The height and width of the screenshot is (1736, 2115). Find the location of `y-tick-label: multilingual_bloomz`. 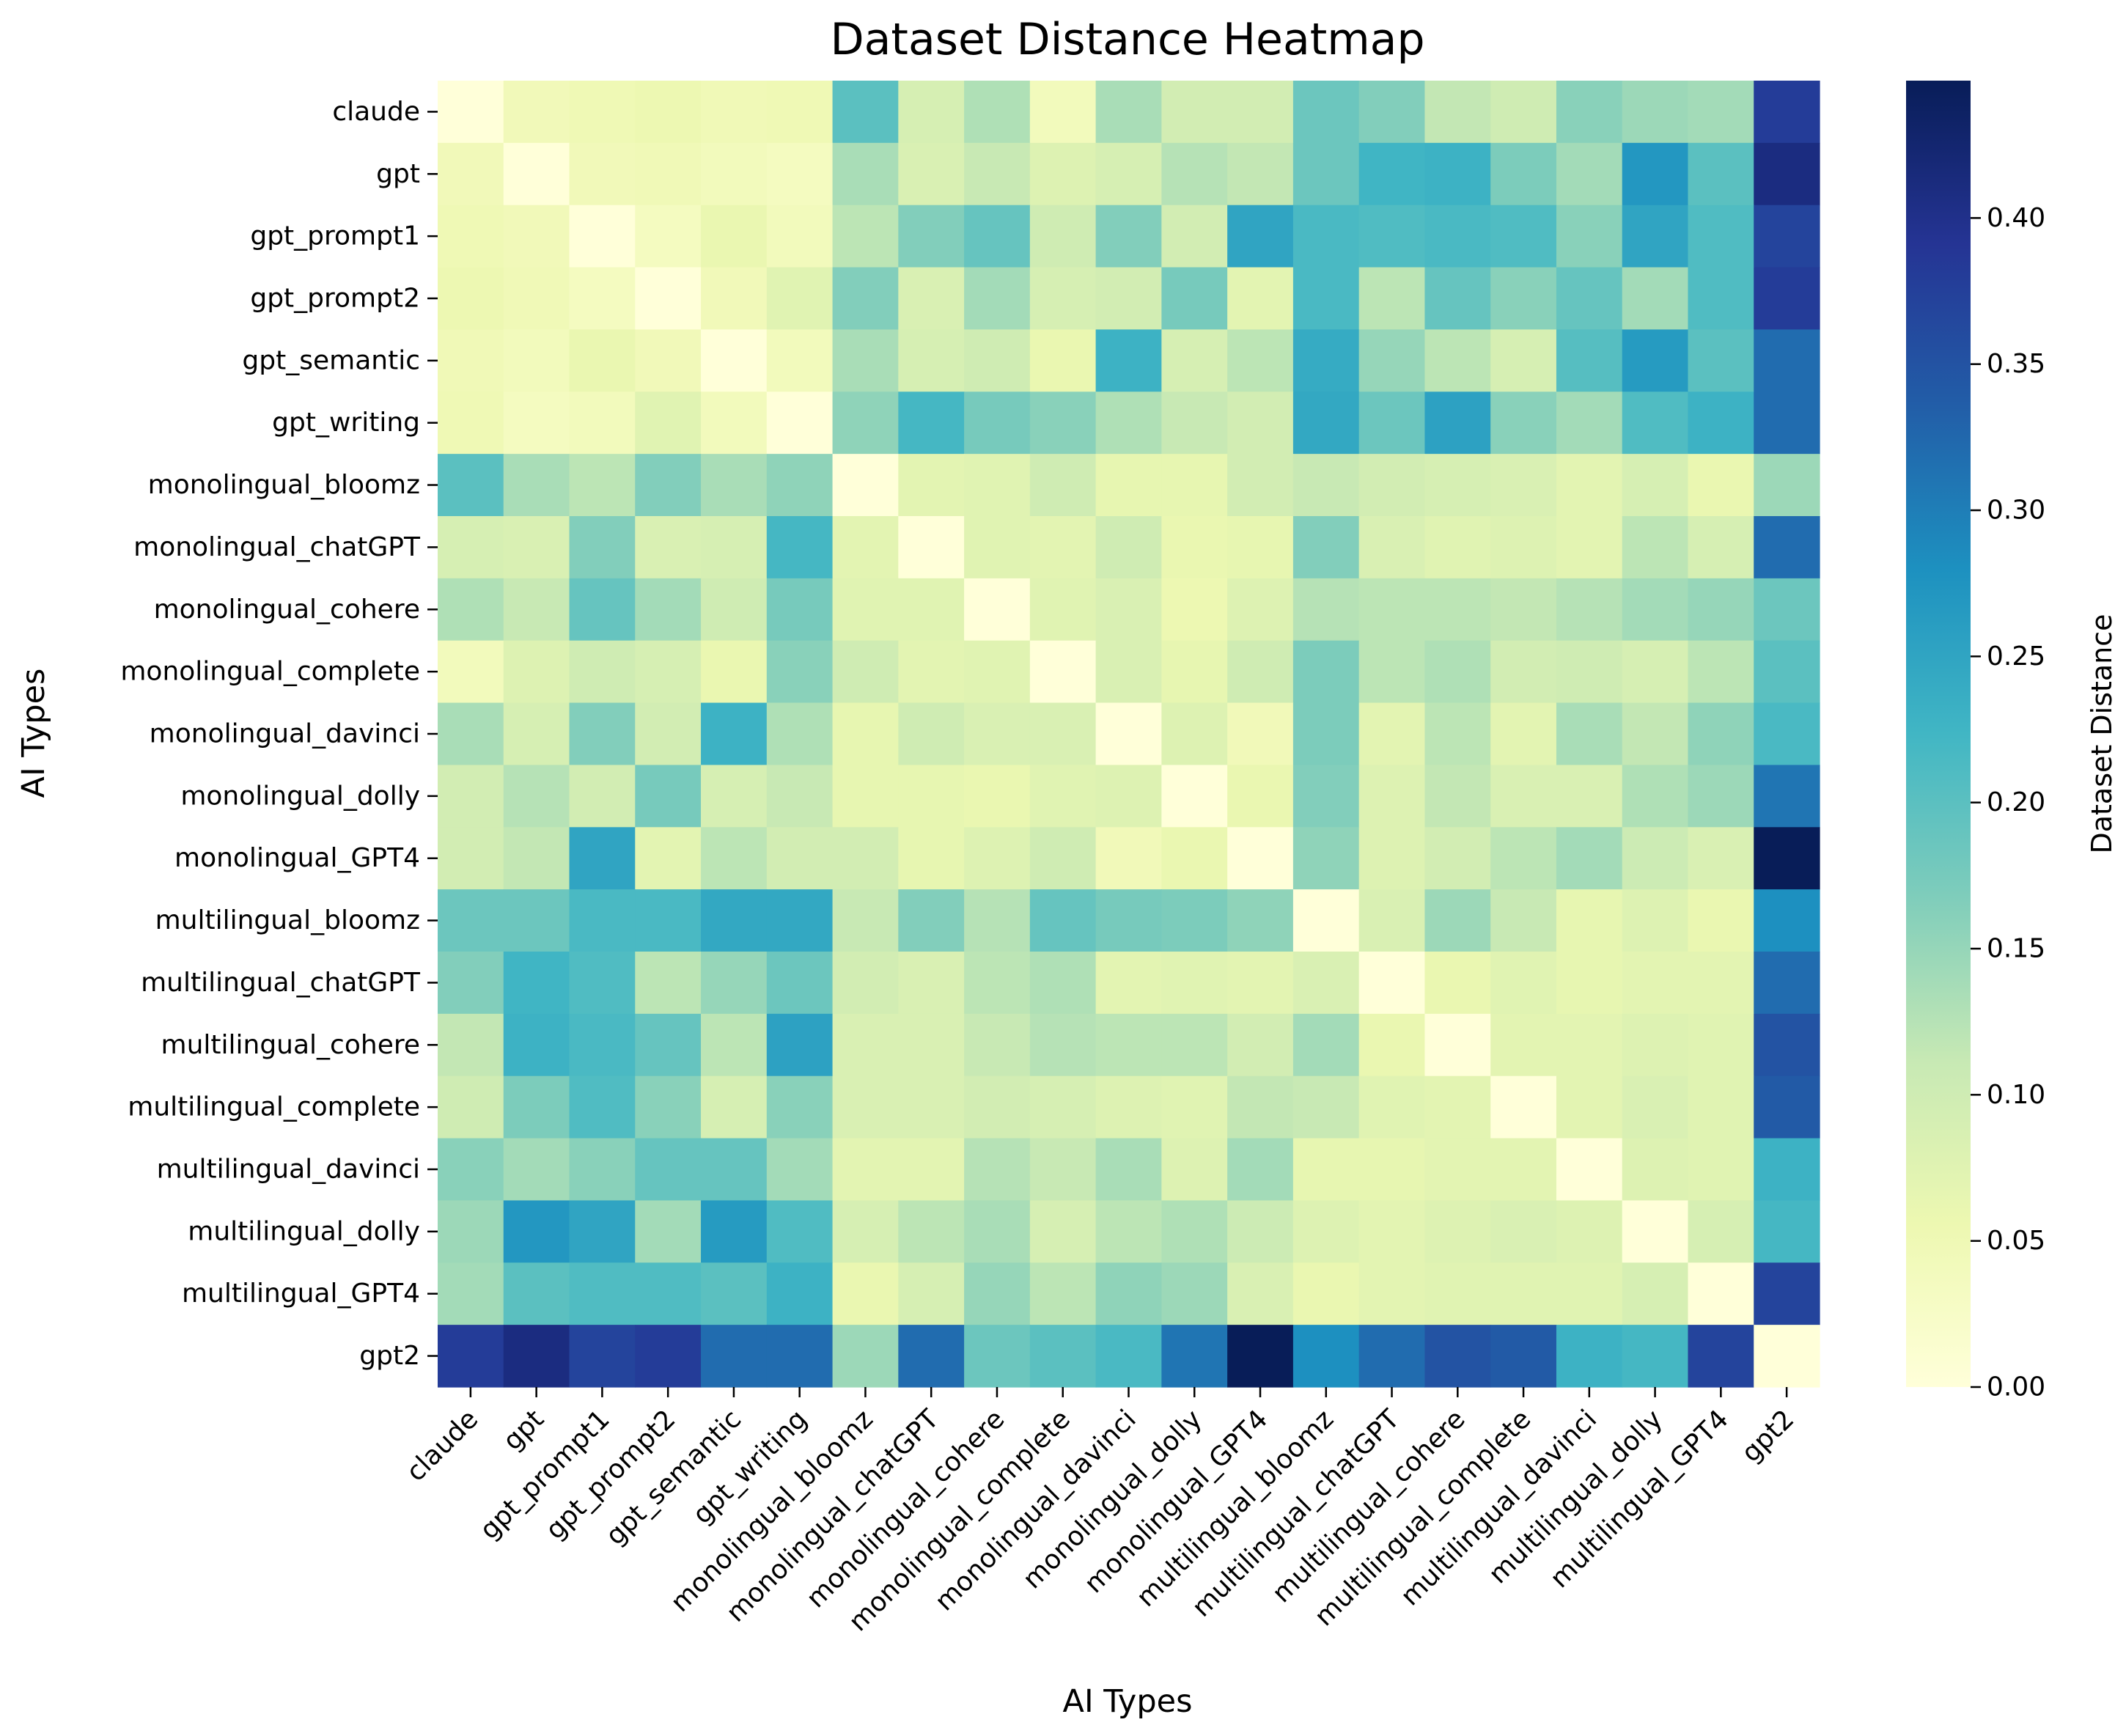

y-tick-label: multilingual_bloomz is located at coordinates (288, 920).